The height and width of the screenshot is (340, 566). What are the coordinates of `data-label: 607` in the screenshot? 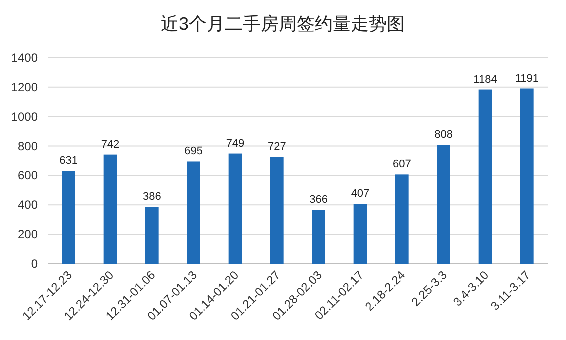 It's located at (402, 164).